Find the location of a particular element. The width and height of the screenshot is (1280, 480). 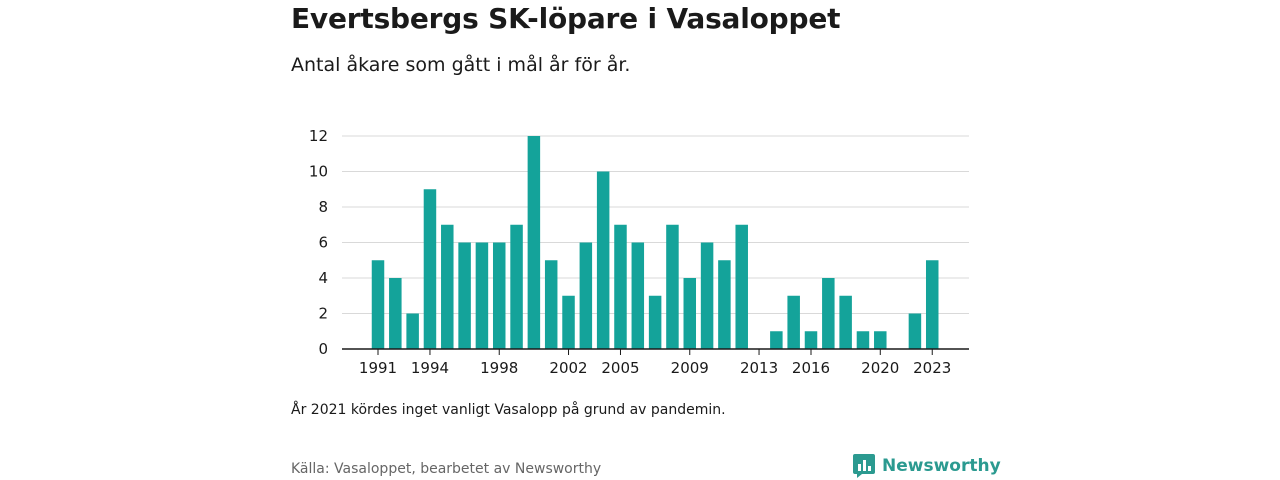

y-axis-labels: 0 2 4 6 8 10 12 is located at coordinates (318, 242).